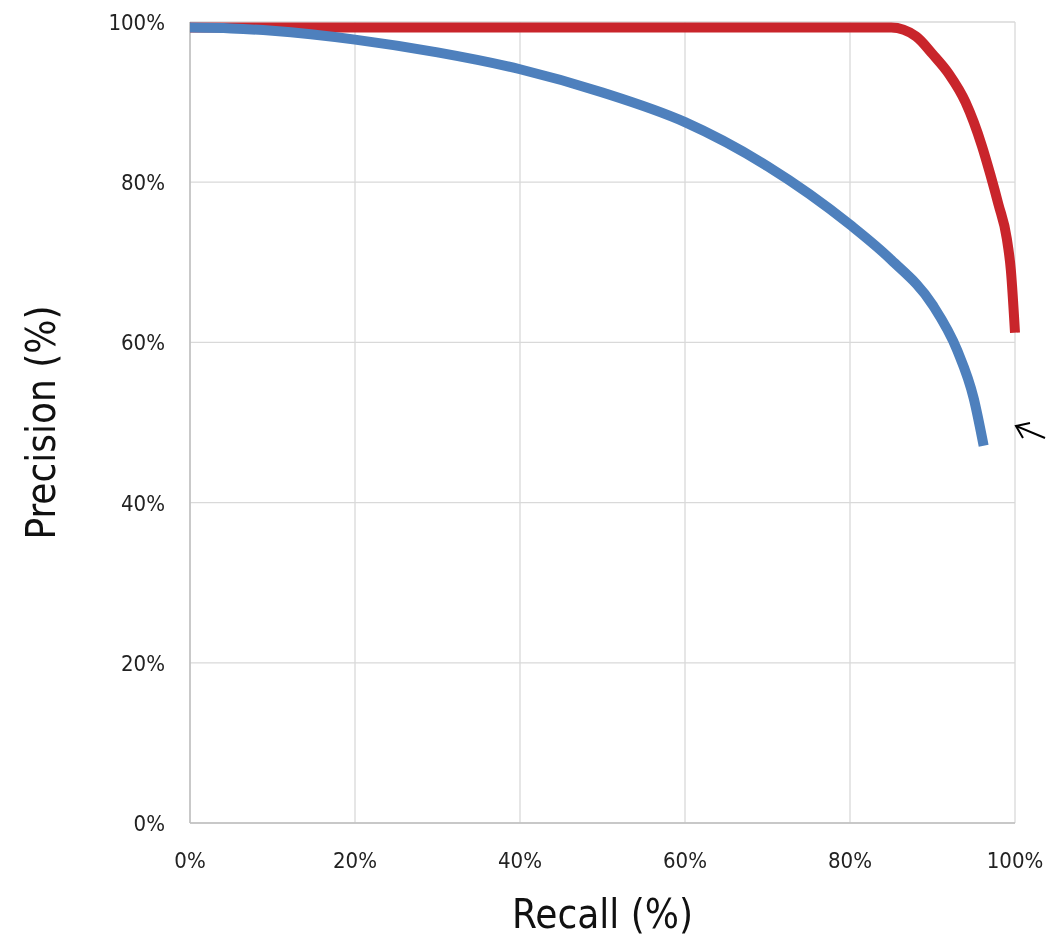 This screenshot has height=940, width=1047. What do you see at coordinates (1015, 860) in the screenshot?
I see `x-tick-label: 100%` at bounding box center [1015, 860].